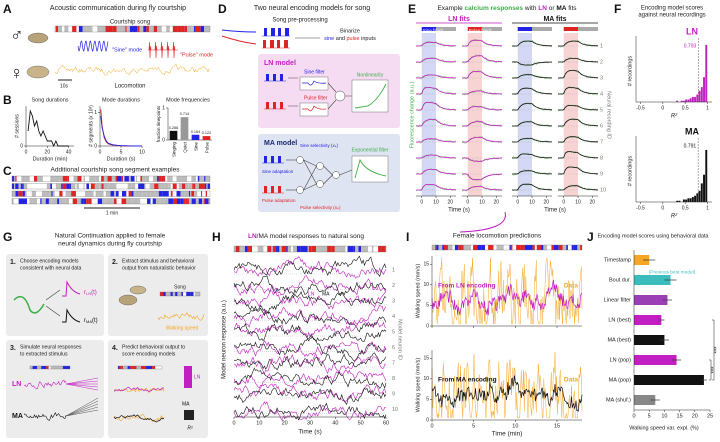  What do you see at coordinates (674, 117) in the screenshot?
I see `x-axis-label: R²` at bounding box center [674, 117].